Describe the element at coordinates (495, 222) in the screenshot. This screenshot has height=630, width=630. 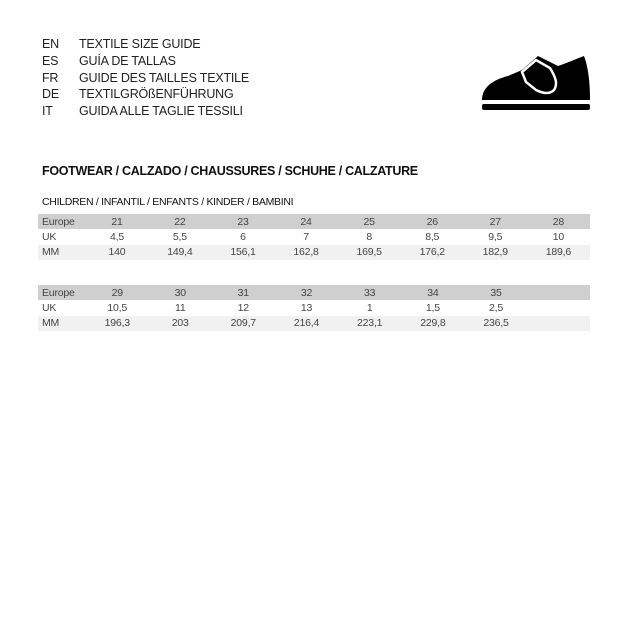
I see `table-cell: 27` at that location.